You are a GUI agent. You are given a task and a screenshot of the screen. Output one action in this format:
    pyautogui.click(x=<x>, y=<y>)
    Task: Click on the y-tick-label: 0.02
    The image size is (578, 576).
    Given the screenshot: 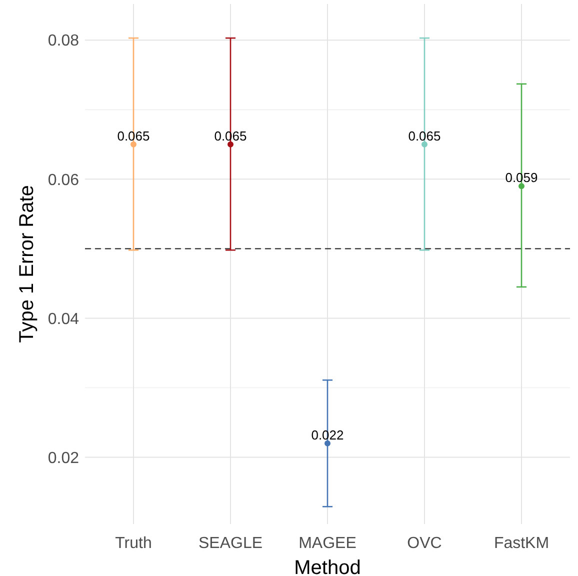 What is the action you would take?
    pyautogui.click(x=64, y=458)
    